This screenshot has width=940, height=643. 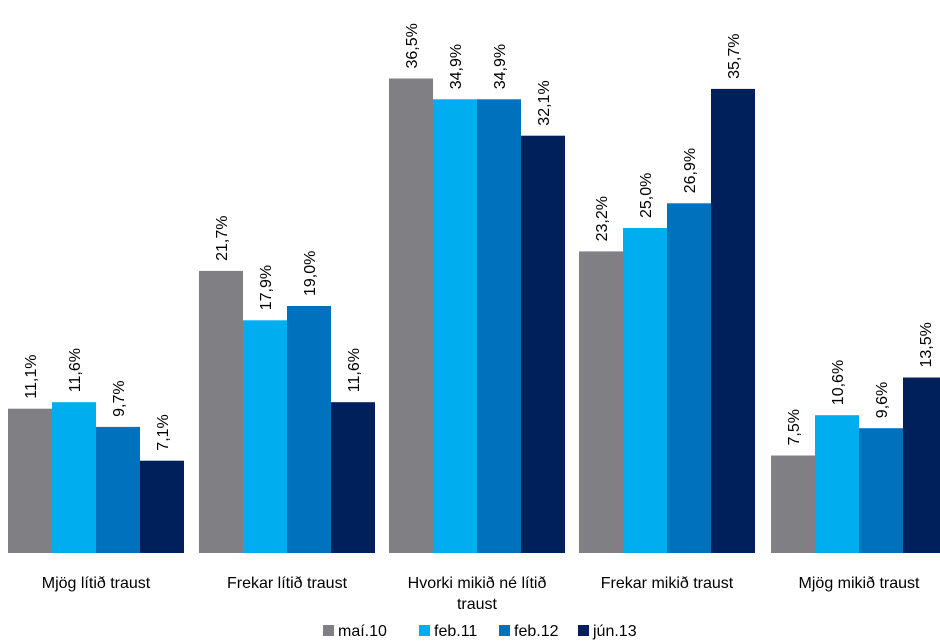 What do you see at coordinates (455, 631) in the screenshot?
I see `legend-label: feb.11` at bounding box center [455, 631].